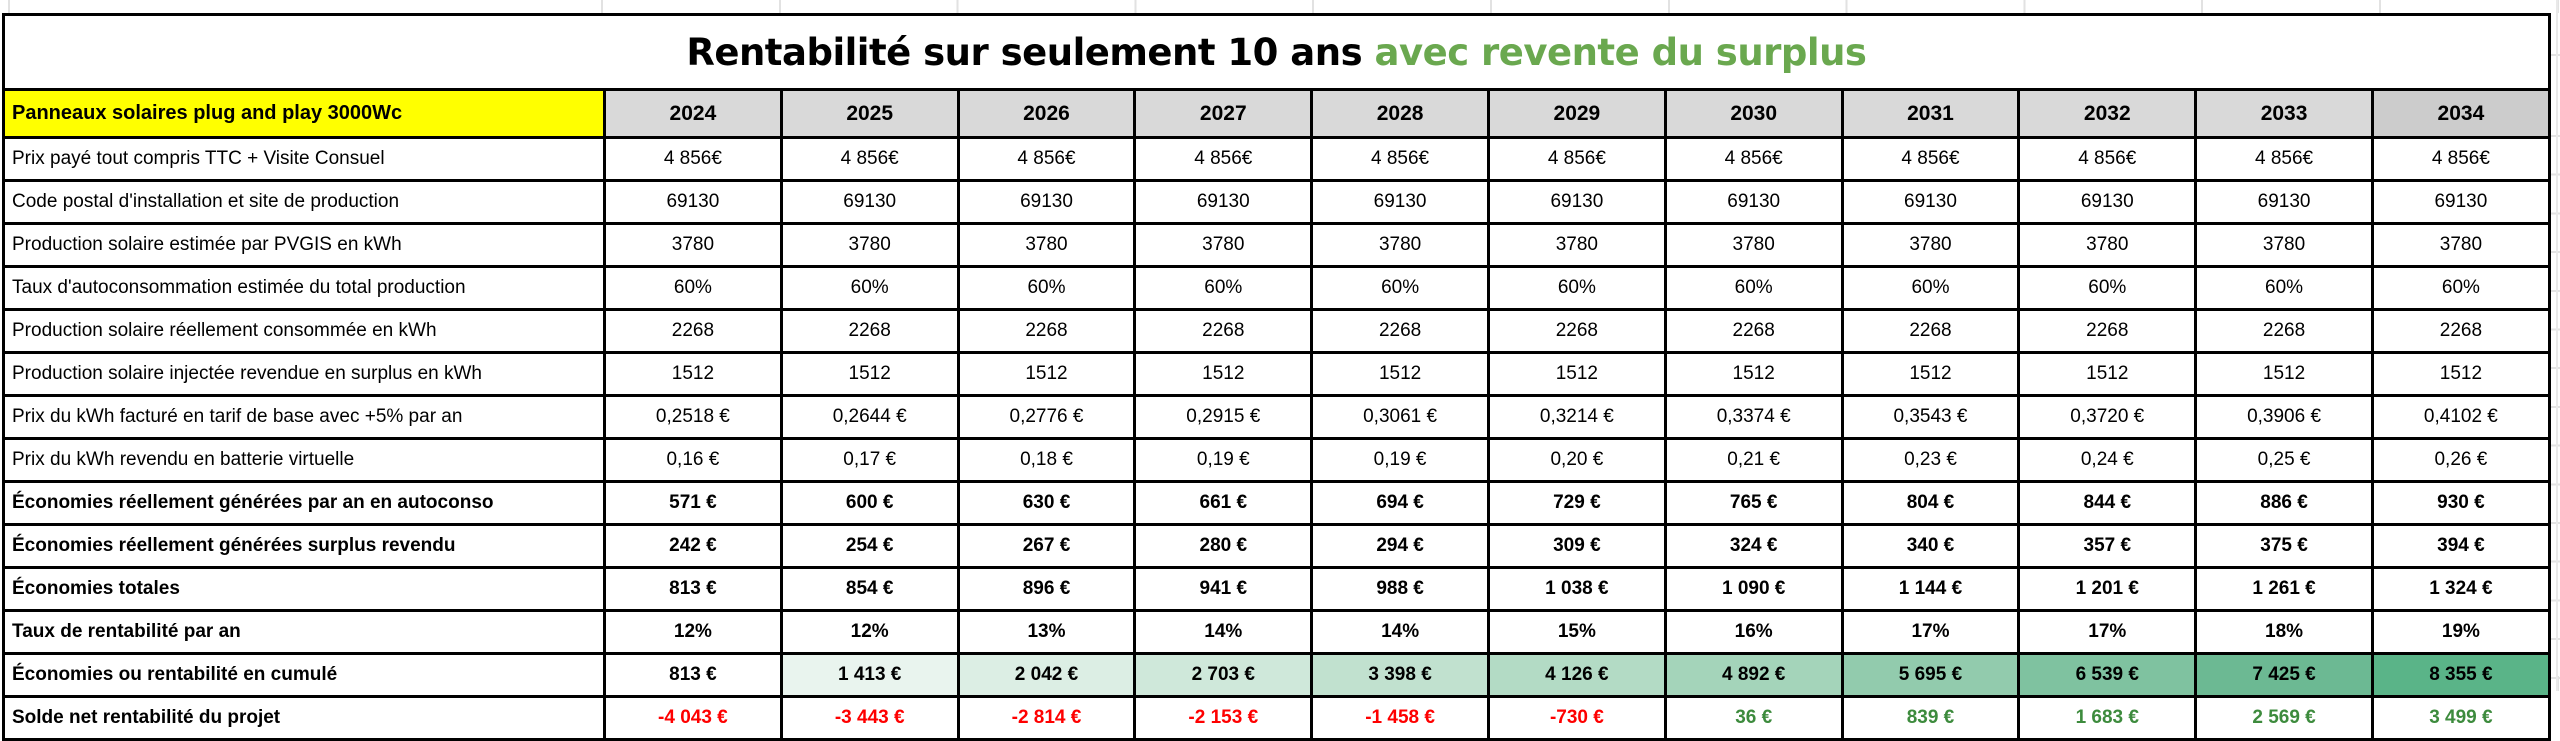 This screenshot has height=741, width=2560. What do you see at coordinates (2107, 417) in the screenshot?
I see `data-cell: 0,3720 €` at bounding box center [2107, 417].